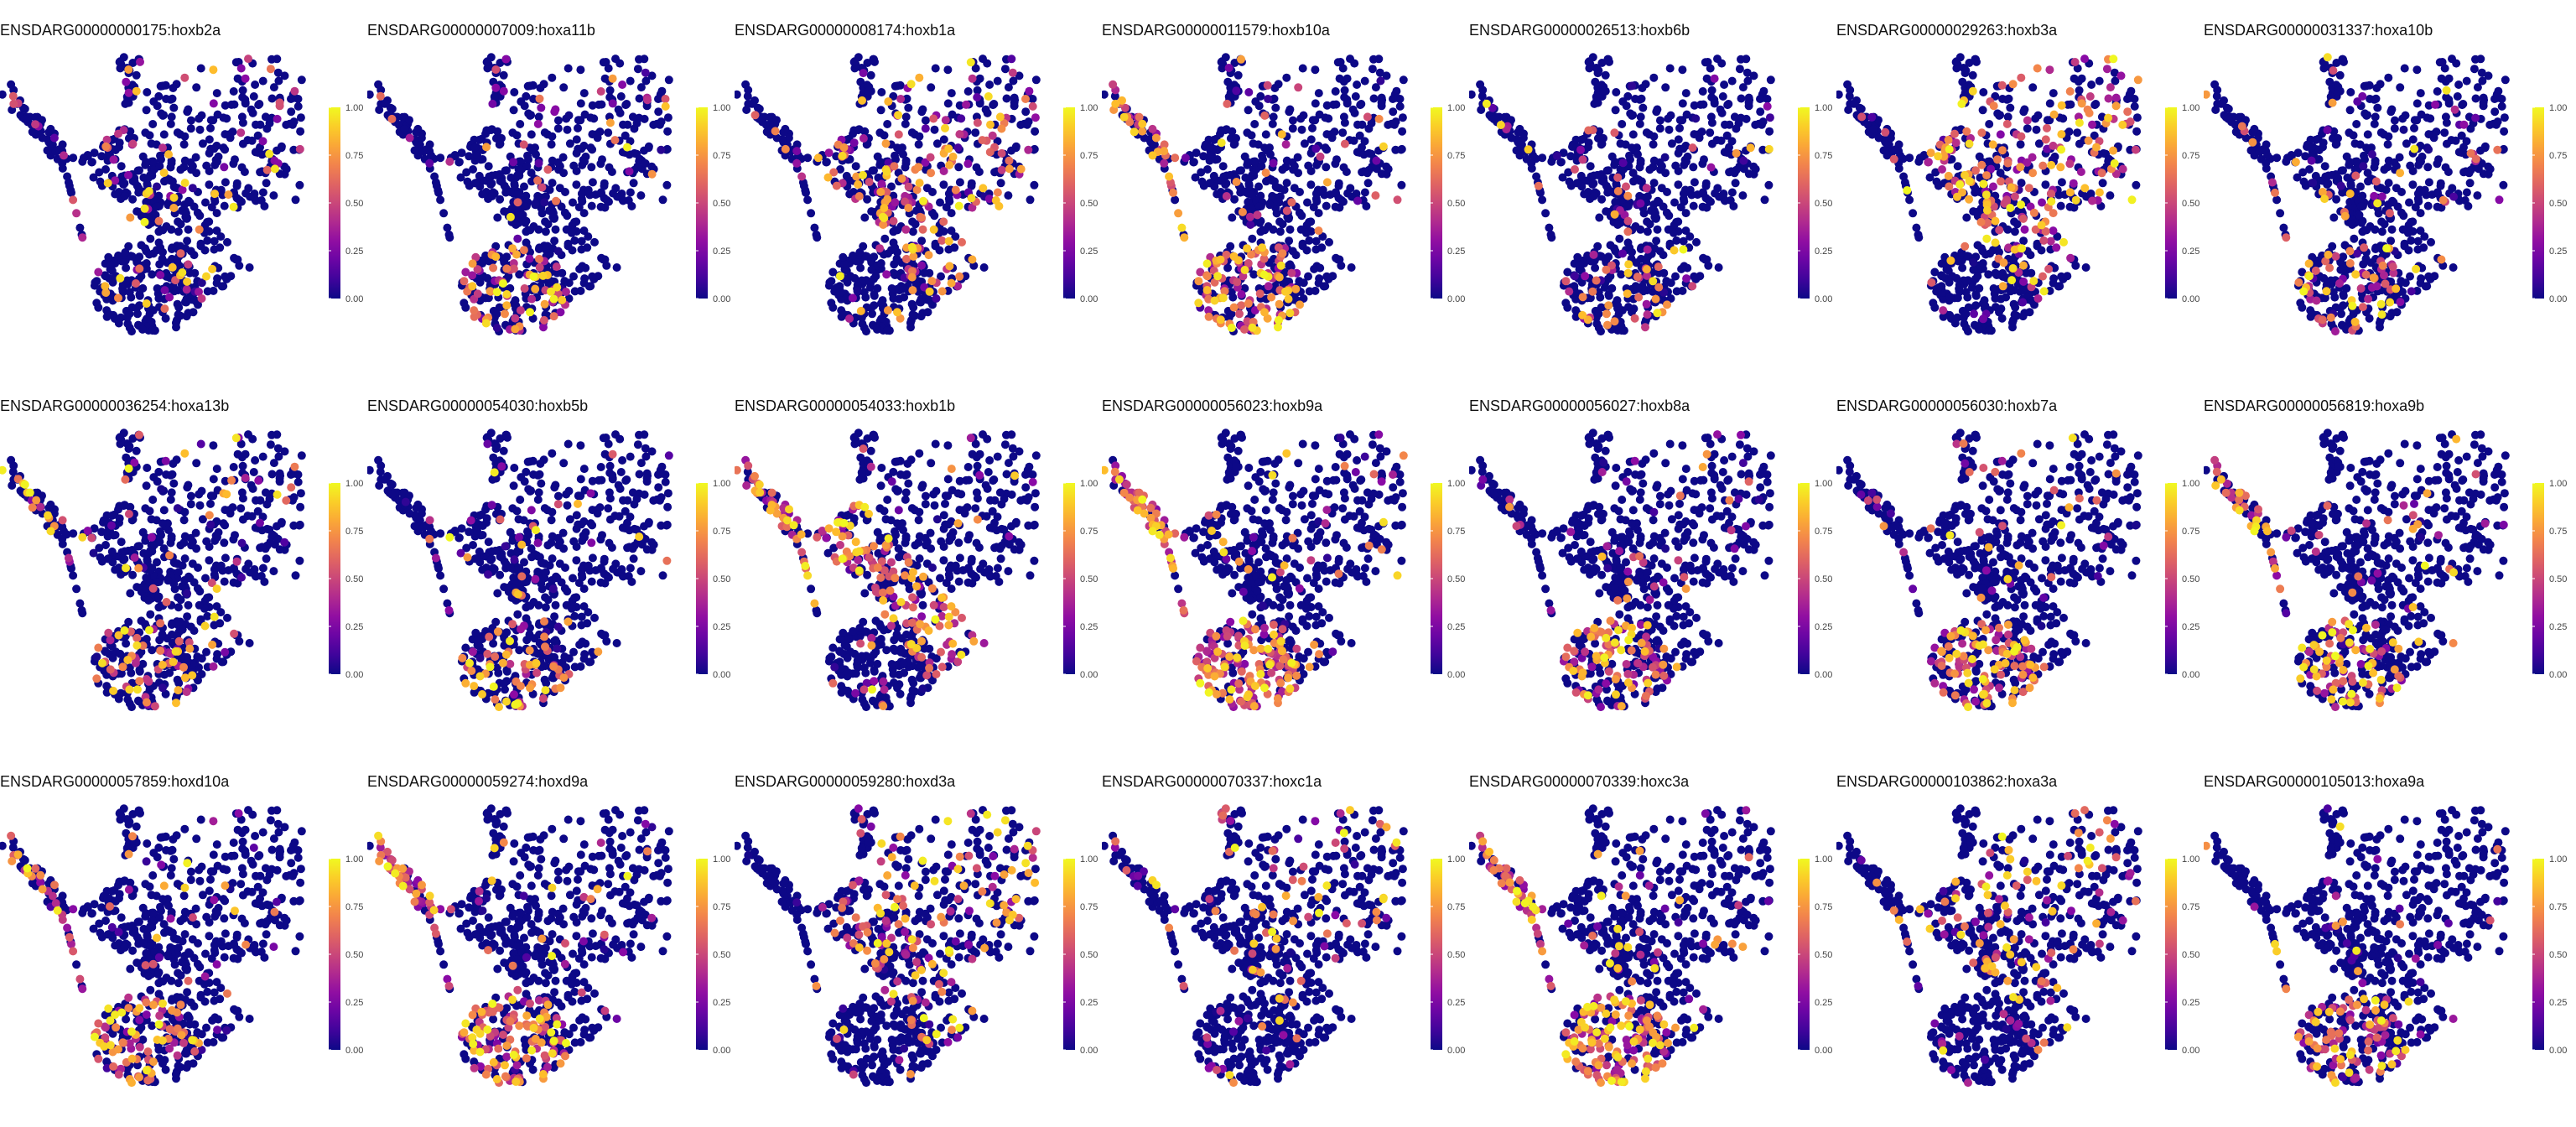 The image size is (2576, 1127). What do you see at coordinates (110, 30) in the screenshot?
I see `panel-title: ENSDARG00000000175:hoxb2a` at bounding box center [110, 30].